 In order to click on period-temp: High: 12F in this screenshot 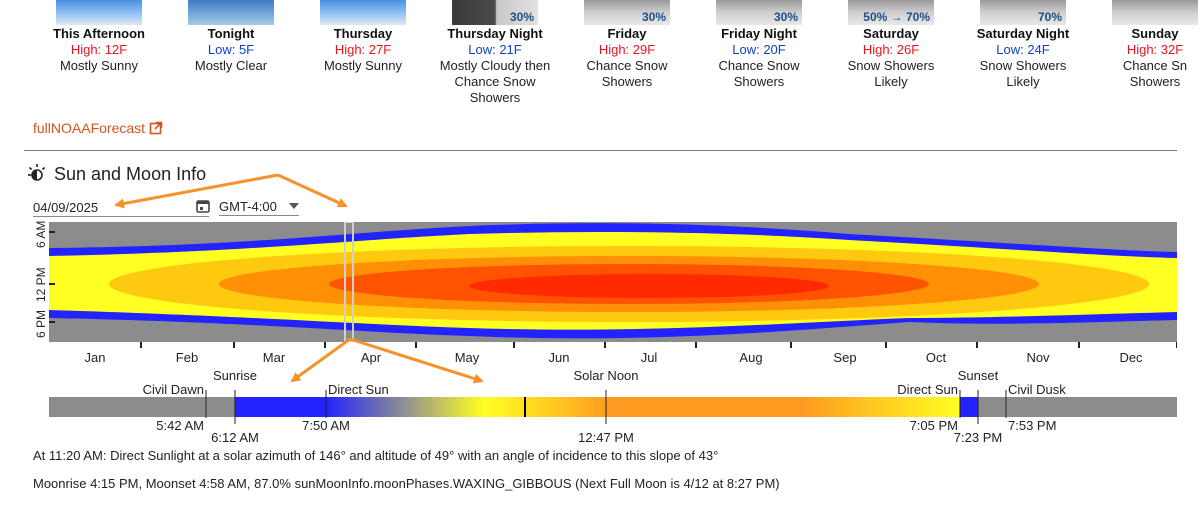, I will do `click(99, 49)`.